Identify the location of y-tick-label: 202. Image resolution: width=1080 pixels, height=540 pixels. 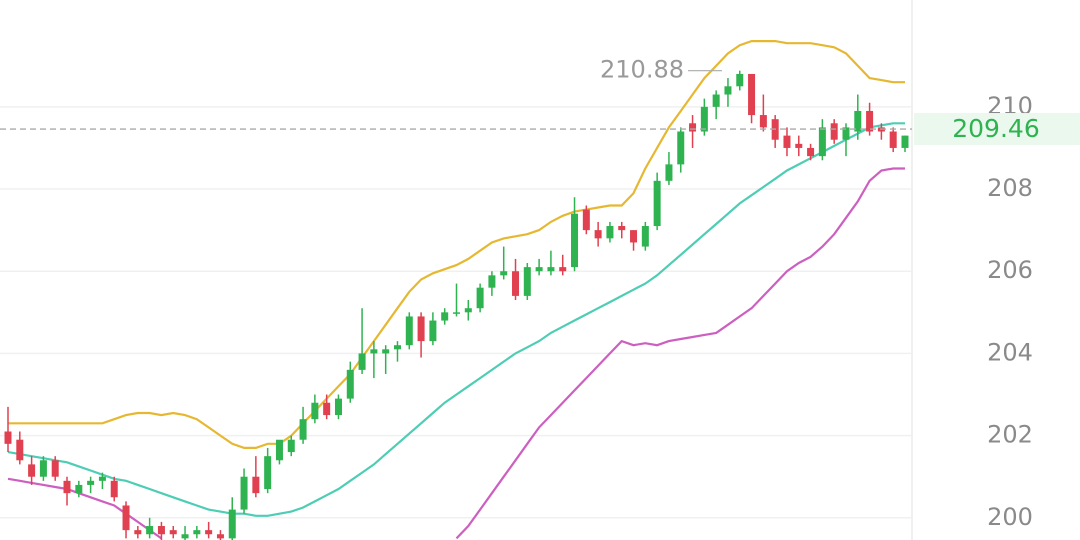
(1010, 435).